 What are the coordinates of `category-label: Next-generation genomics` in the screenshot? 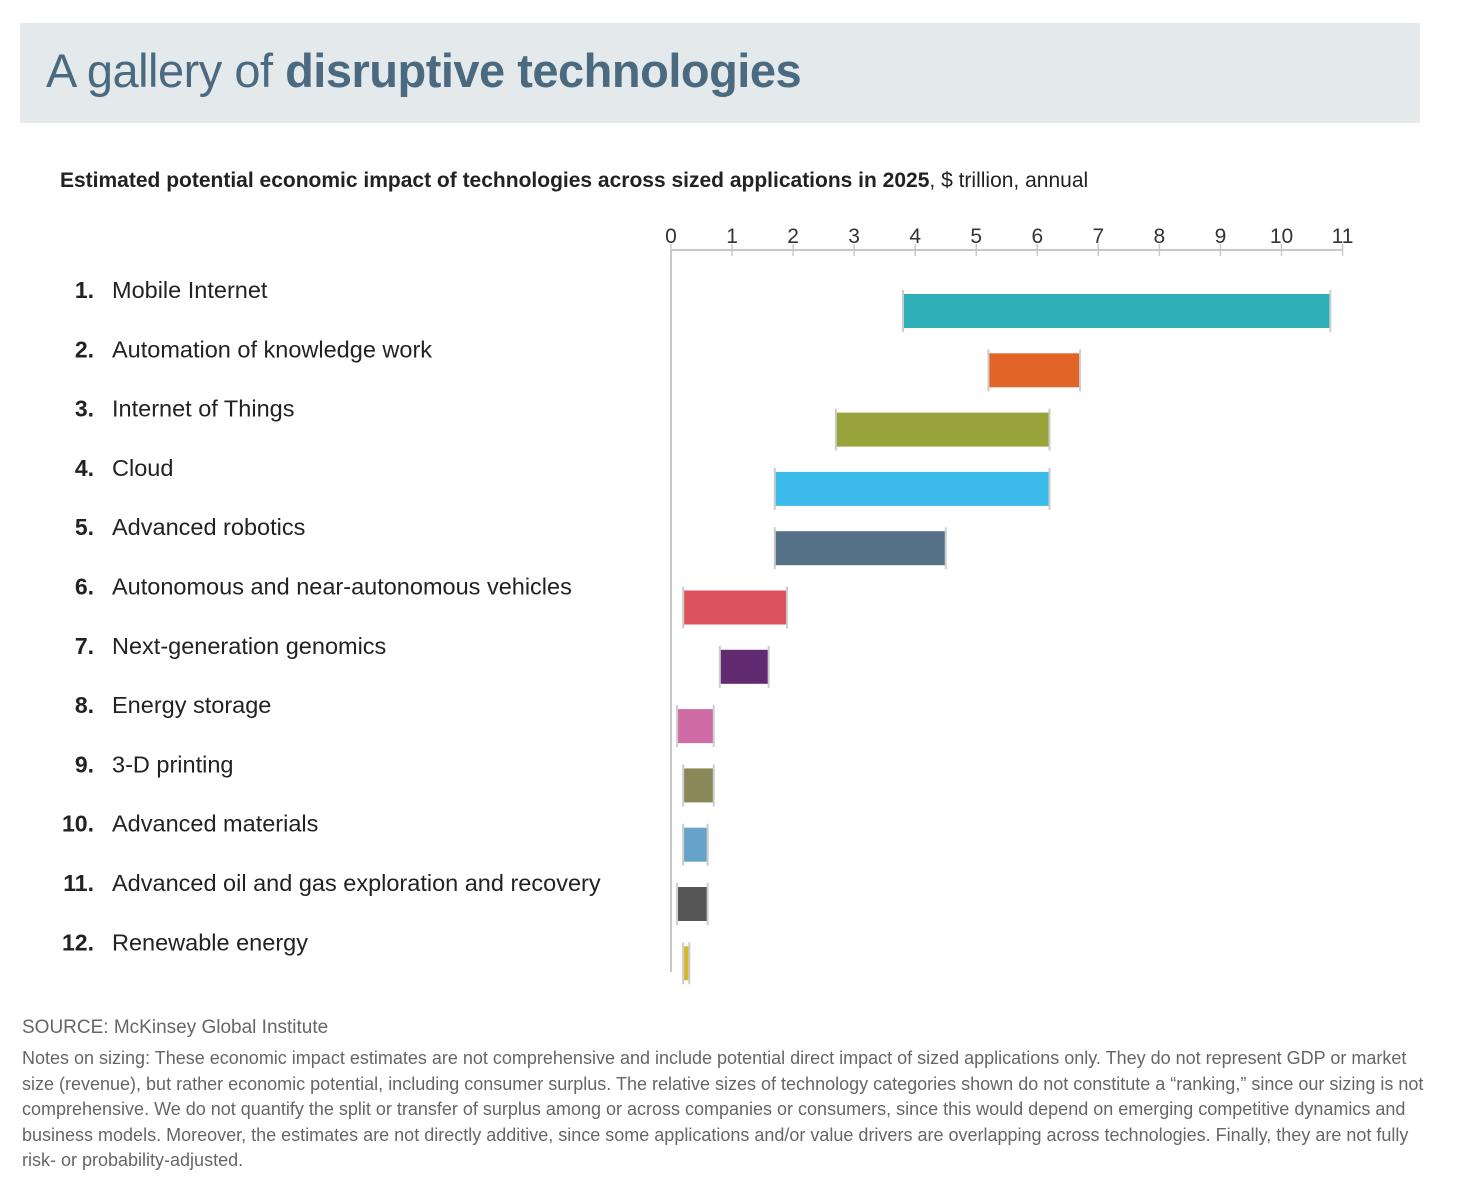 It's located at (249, 646).